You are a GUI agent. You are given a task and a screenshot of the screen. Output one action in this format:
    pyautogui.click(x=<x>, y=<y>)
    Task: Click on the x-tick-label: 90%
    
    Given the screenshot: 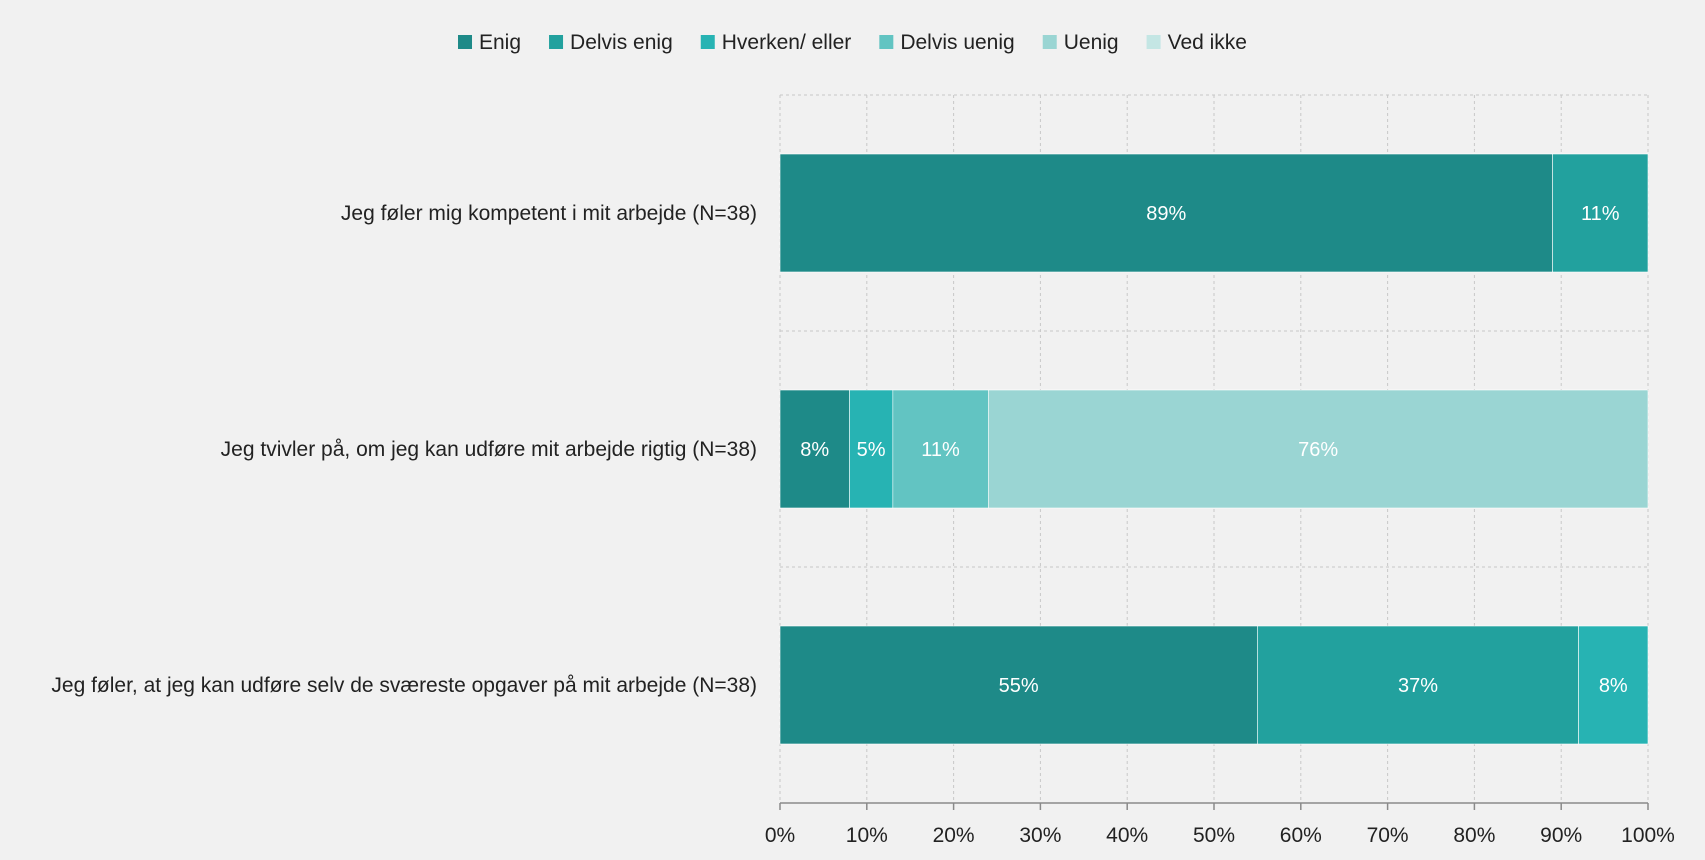 What is the action you would take?
    pyautogui.click(x=1561, y=835)
    